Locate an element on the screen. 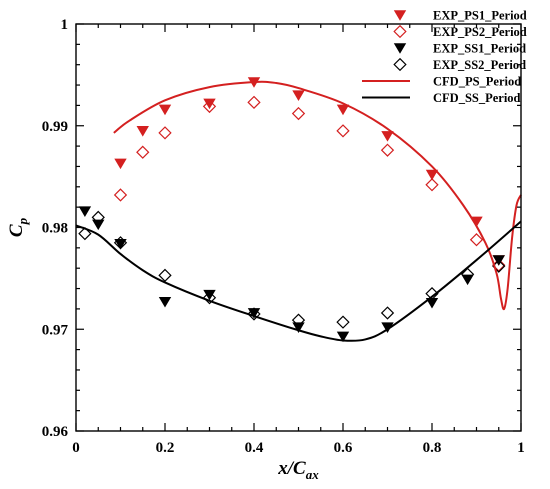 This screenshot has height=489, width=550. legend-item-exp-ss2-period: EXP_SS2_Period is located at coordinates (459, 64).